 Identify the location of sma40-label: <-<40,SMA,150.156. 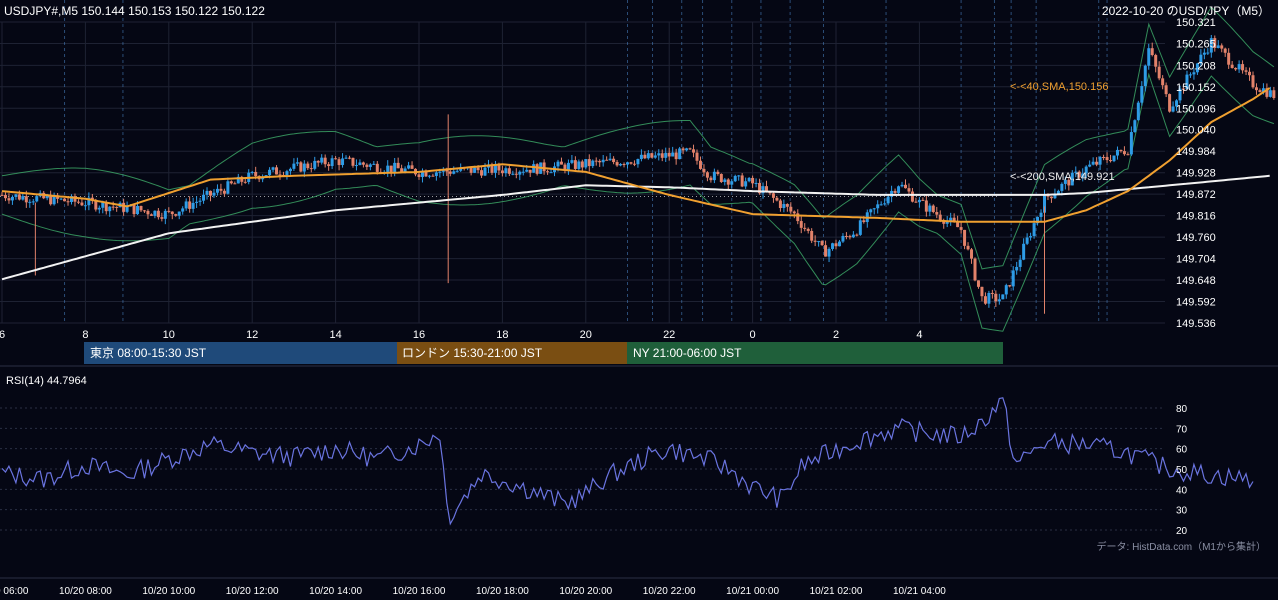
(1059, 87).